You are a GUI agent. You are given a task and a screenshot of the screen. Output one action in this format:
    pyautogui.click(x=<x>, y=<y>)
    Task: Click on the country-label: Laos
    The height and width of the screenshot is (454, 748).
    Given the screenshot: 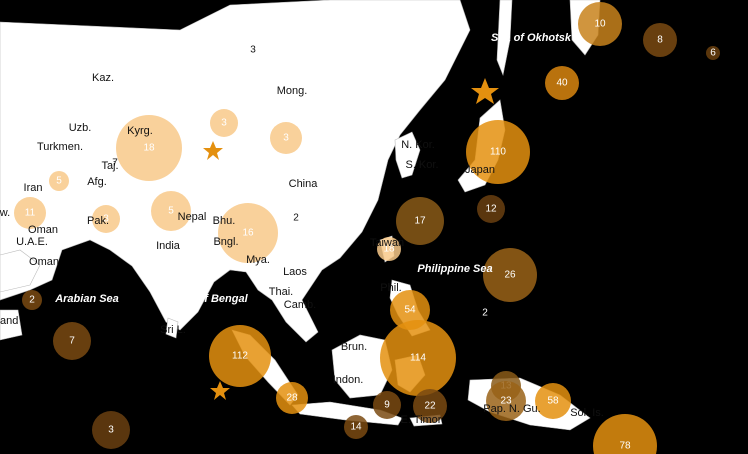 What is the action you would take?
    pyautogui.click(x=295, y=272)
    